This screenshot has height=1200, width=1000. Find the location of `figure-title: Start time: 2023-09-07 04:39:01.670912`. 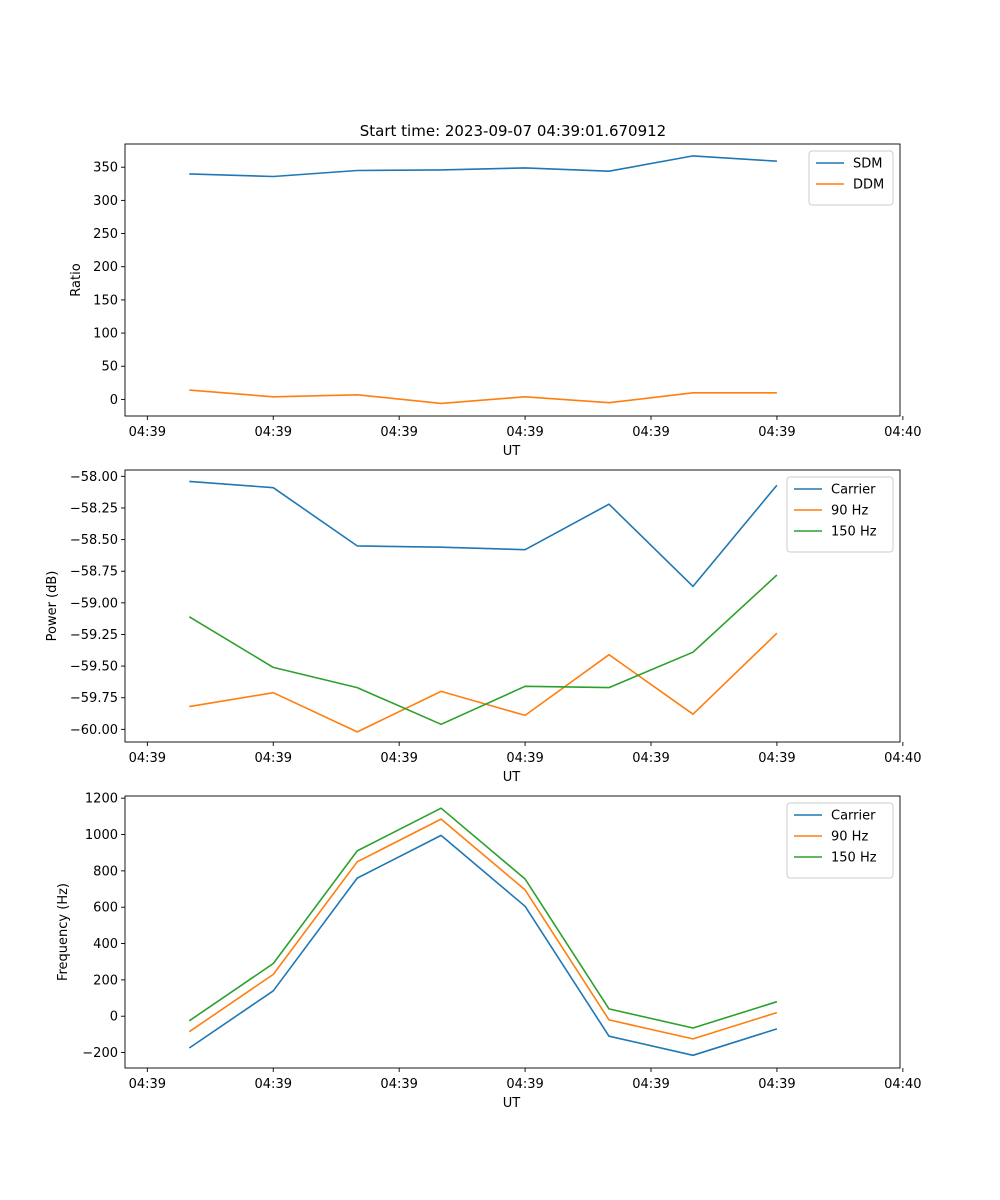

figure-title: Start time: 2023-09-07 04:39:01.670912 is located at coordinates (513, 131).